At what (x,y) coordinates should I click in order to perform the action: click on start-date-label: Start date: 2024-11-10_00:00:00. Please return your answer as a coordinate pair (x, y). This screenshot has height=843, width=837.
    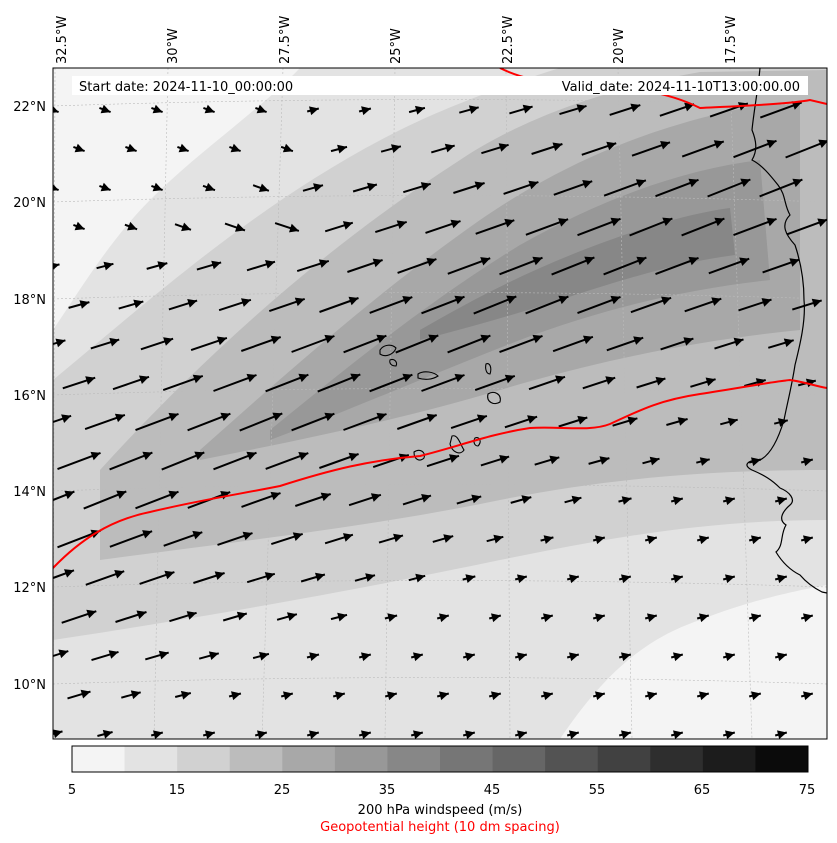
    Looking at the image, I should click on (186, 87).